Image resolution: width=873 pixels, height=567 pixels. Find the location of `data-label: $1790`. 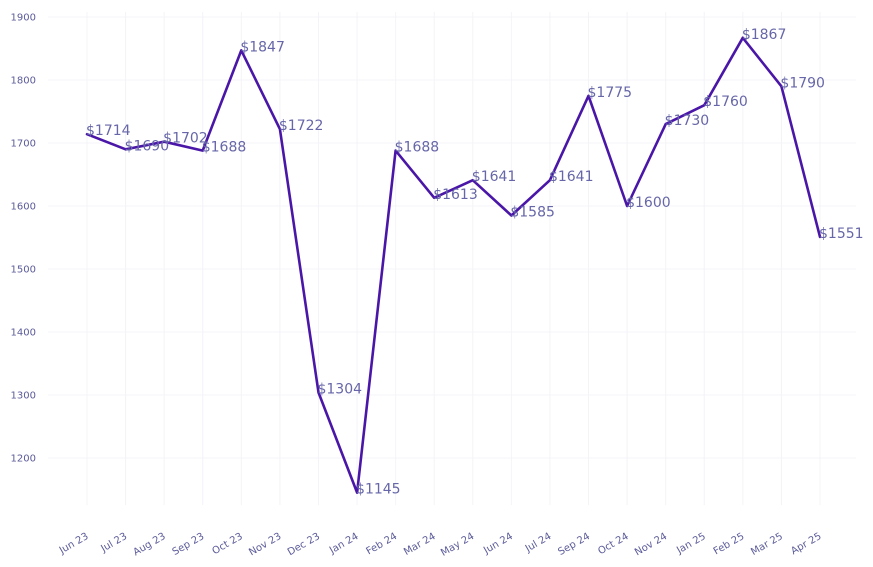

data-label: $1790 is located at coordinates (802, 83).